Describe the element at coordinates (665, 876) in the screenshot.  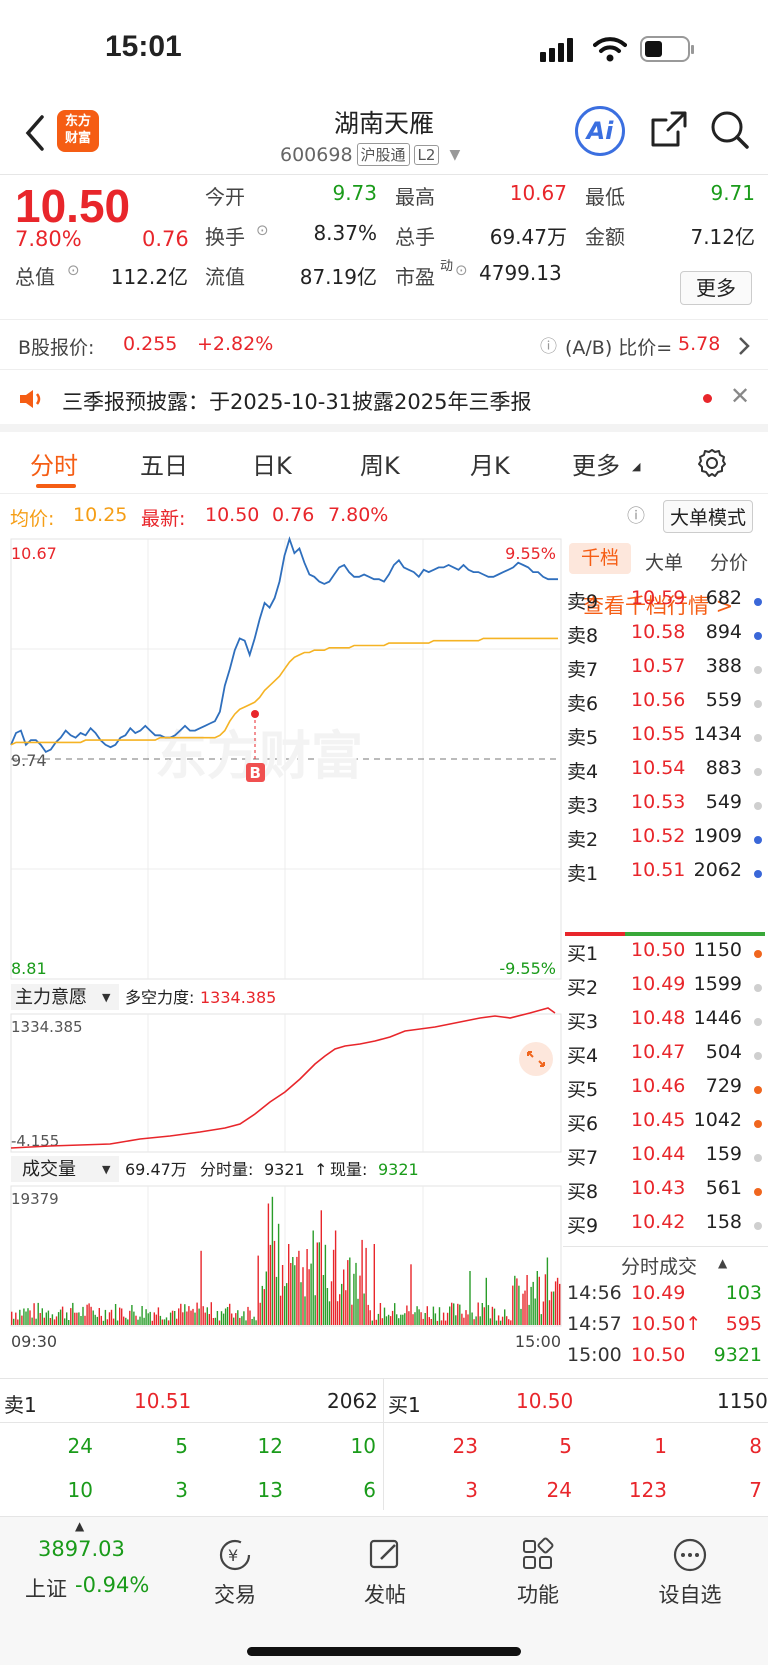
I see `ask-row: 卖1 10.51 2062` at that location.